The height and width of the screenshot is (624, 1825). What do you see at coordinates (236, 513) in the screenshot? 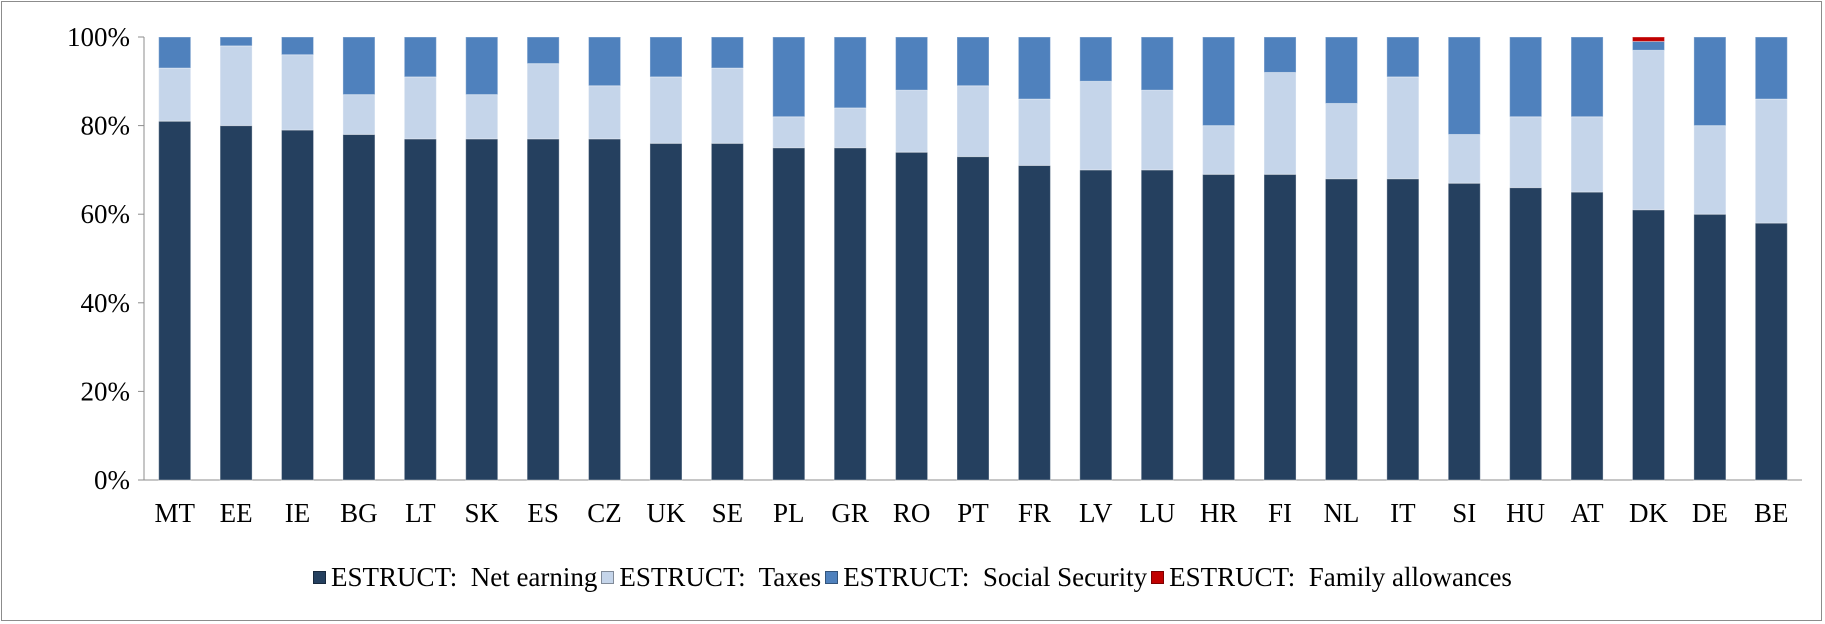
I see `x-category-label: EE` at bounding box center [236, 513].